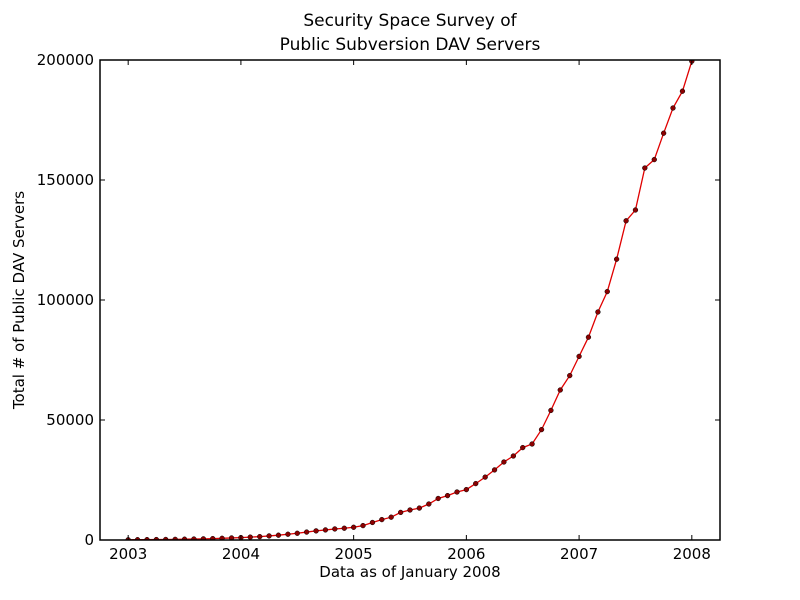 Image resolution: width=800 pixels, height=600 pixels. What do you see at coordinates (241, 554) in the screenshot?
I see `x-tick-label: 2004` at bounding box center [241, 554].